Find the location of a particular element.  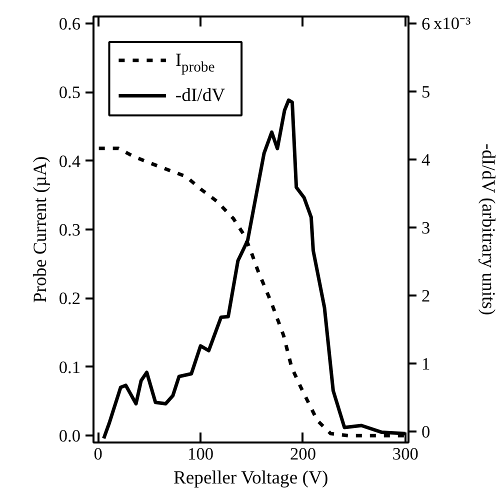

x-tick-label: 300 is located at coordinates (405, 454).